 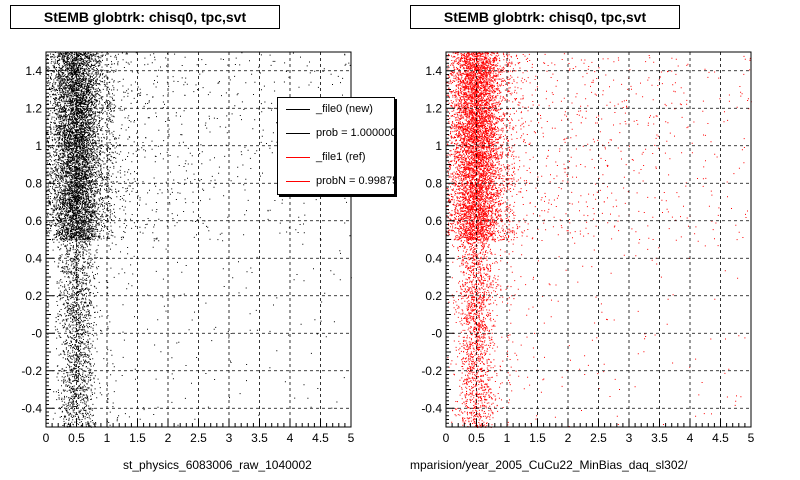 I want to click on left-x-axis-label: st_physics_6083006_raw_1040002, so click(x=217, y=465).